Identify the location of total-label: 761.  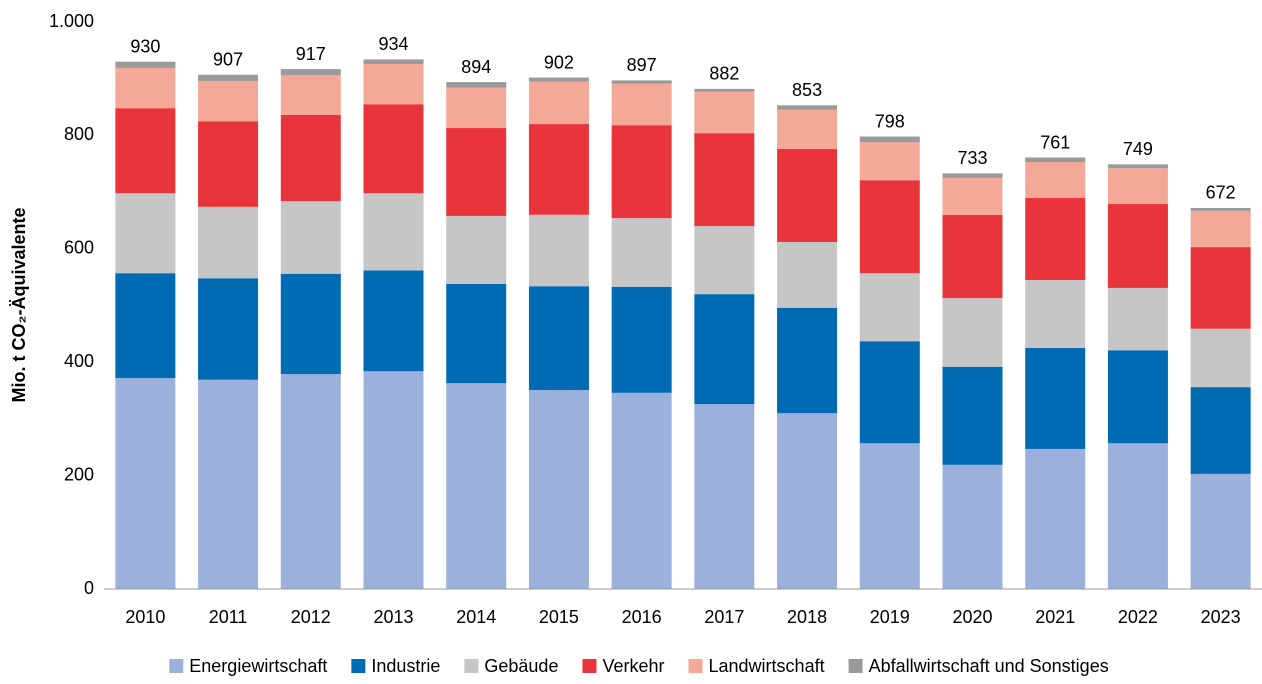
(1055, 142).